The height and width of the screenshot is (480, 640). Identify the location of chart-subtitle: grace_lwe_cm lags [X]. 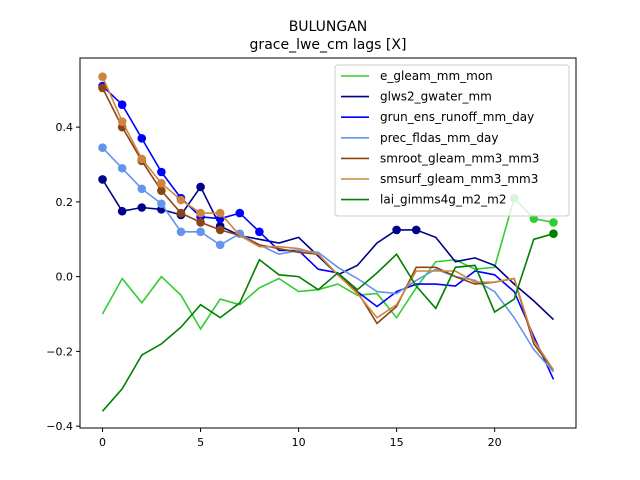
(328, 45).